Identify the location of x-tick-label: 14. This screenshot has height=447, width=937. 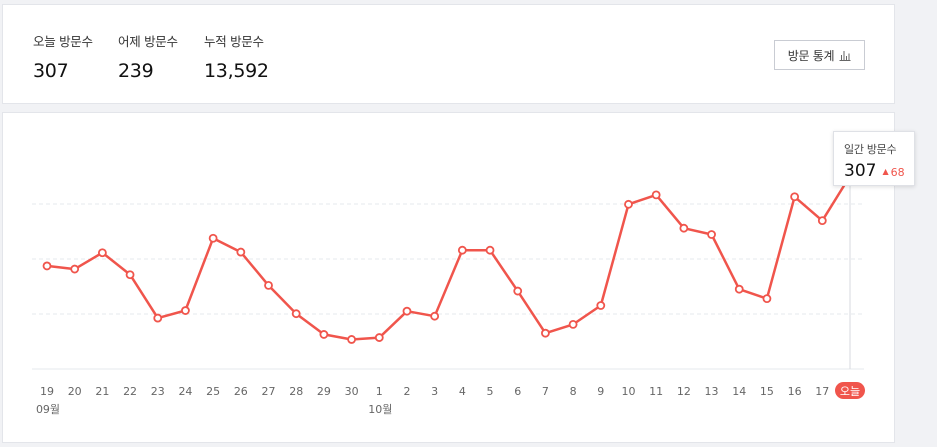
(739, 391).